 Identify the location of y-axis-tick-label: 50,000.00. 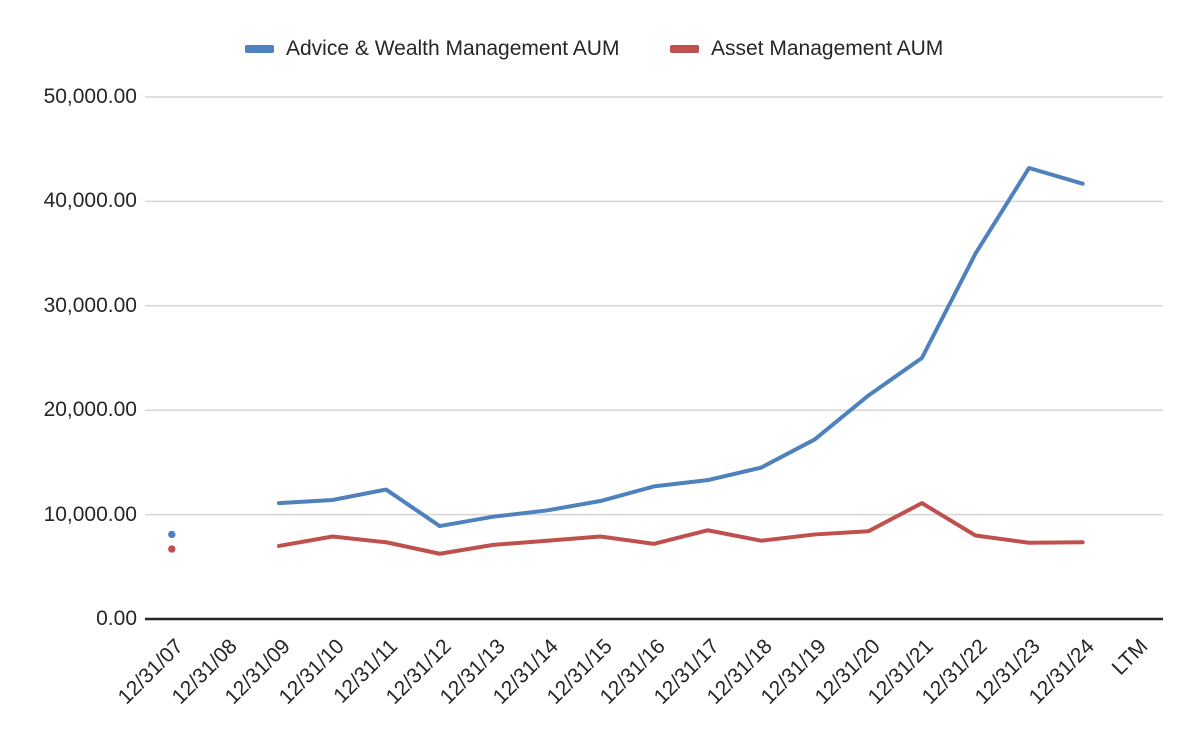
(90, 96).